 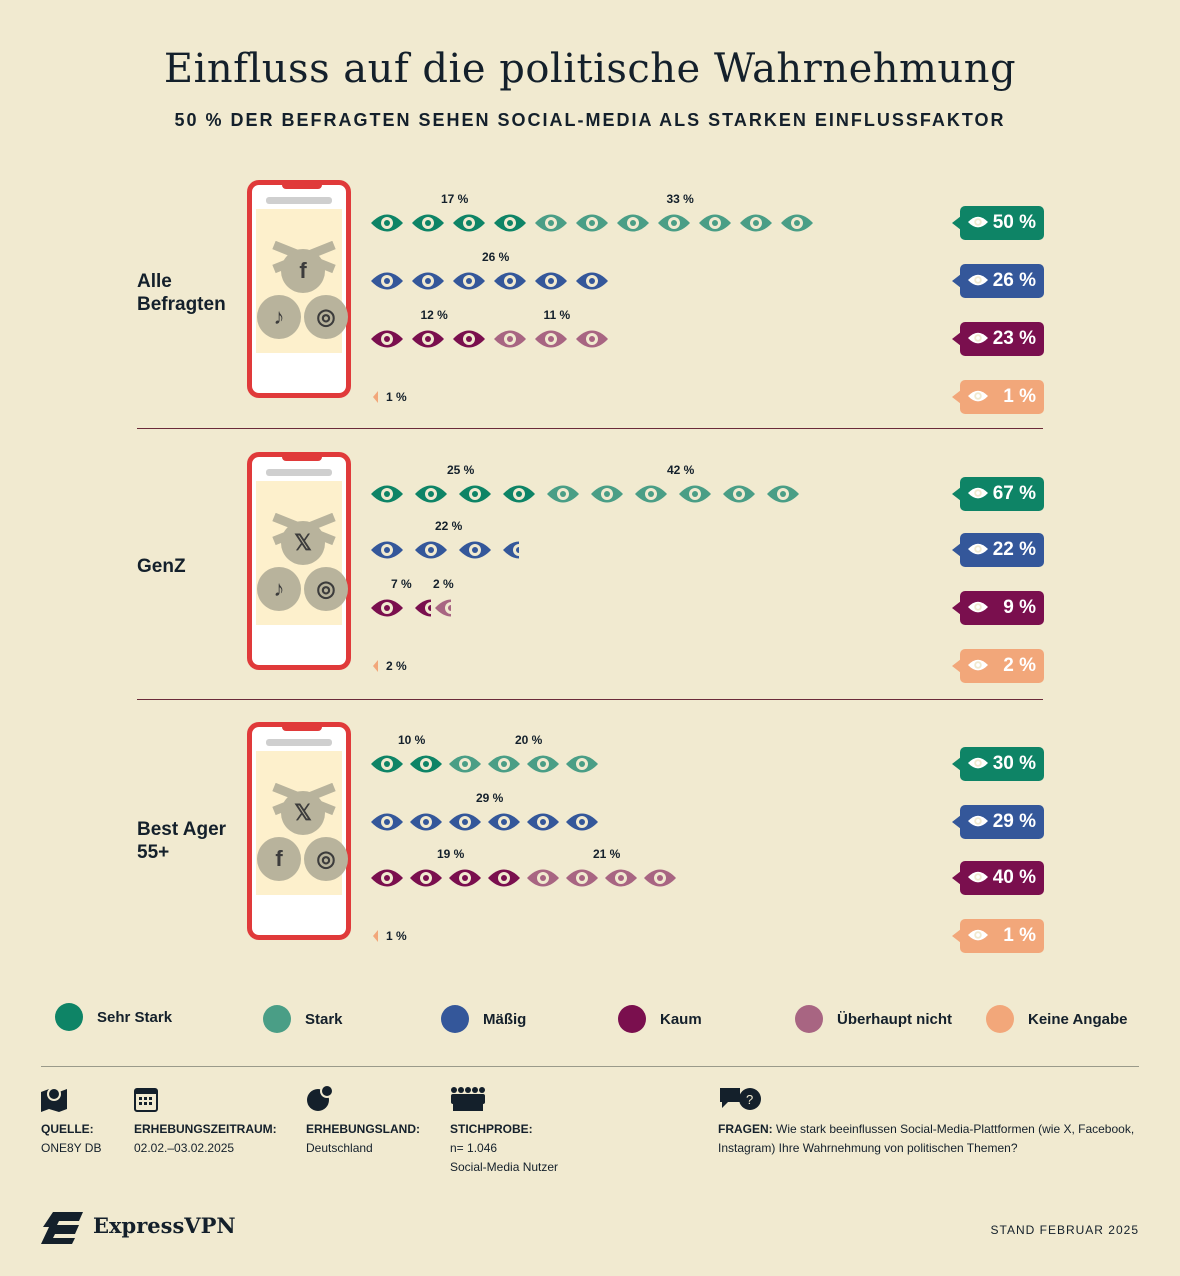 I want to click on total-badge: 9 %, so click(x=998, y=608).